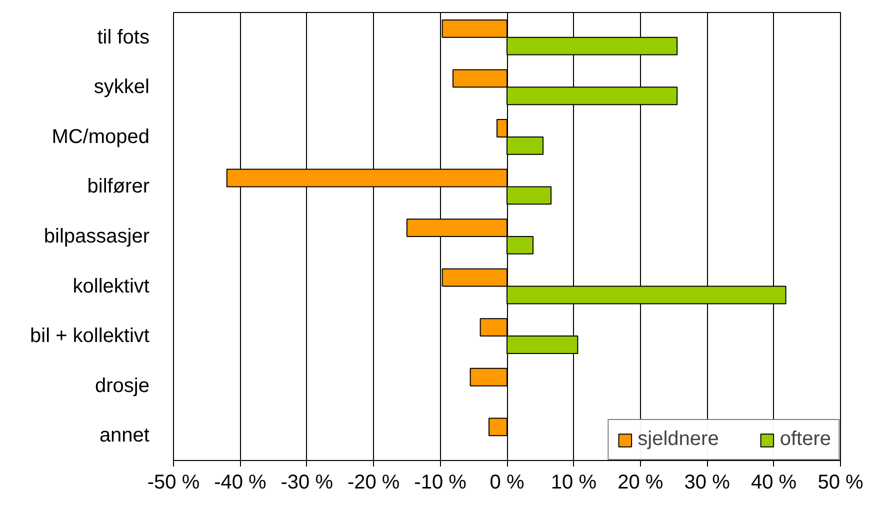  What do you see at coordinates (841, 483) in the screenshot?
I see `x-tick-label: 50 %` at bounding box center [841, 483].